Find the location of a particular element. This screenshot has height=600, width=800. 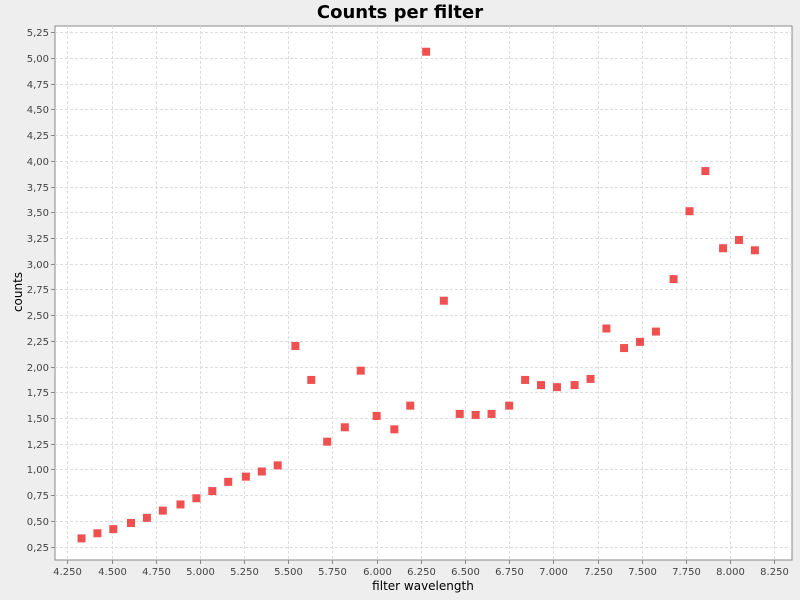

y-tick-label: 1,75 is located at coordinates (38, 393).